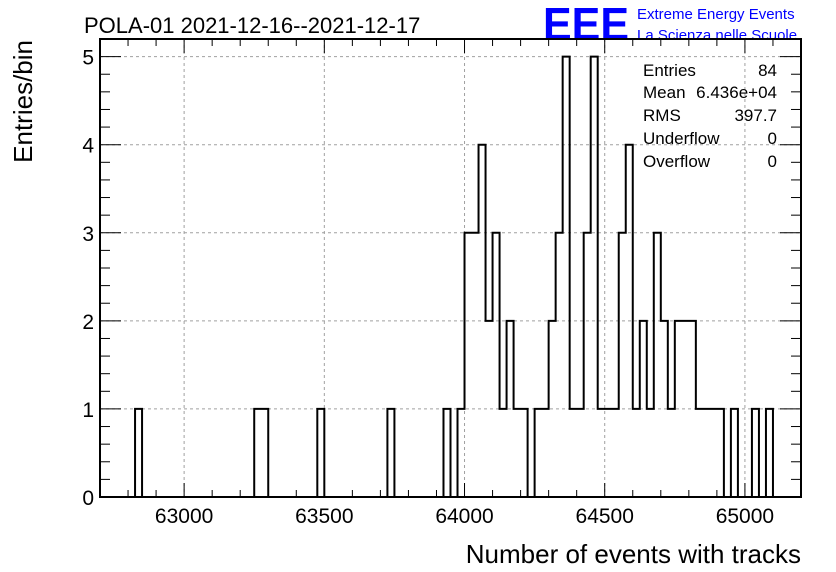 The height and width of the screenshot is (572, 836). I want to click on y-tick-label: 5, so click(88, 58).